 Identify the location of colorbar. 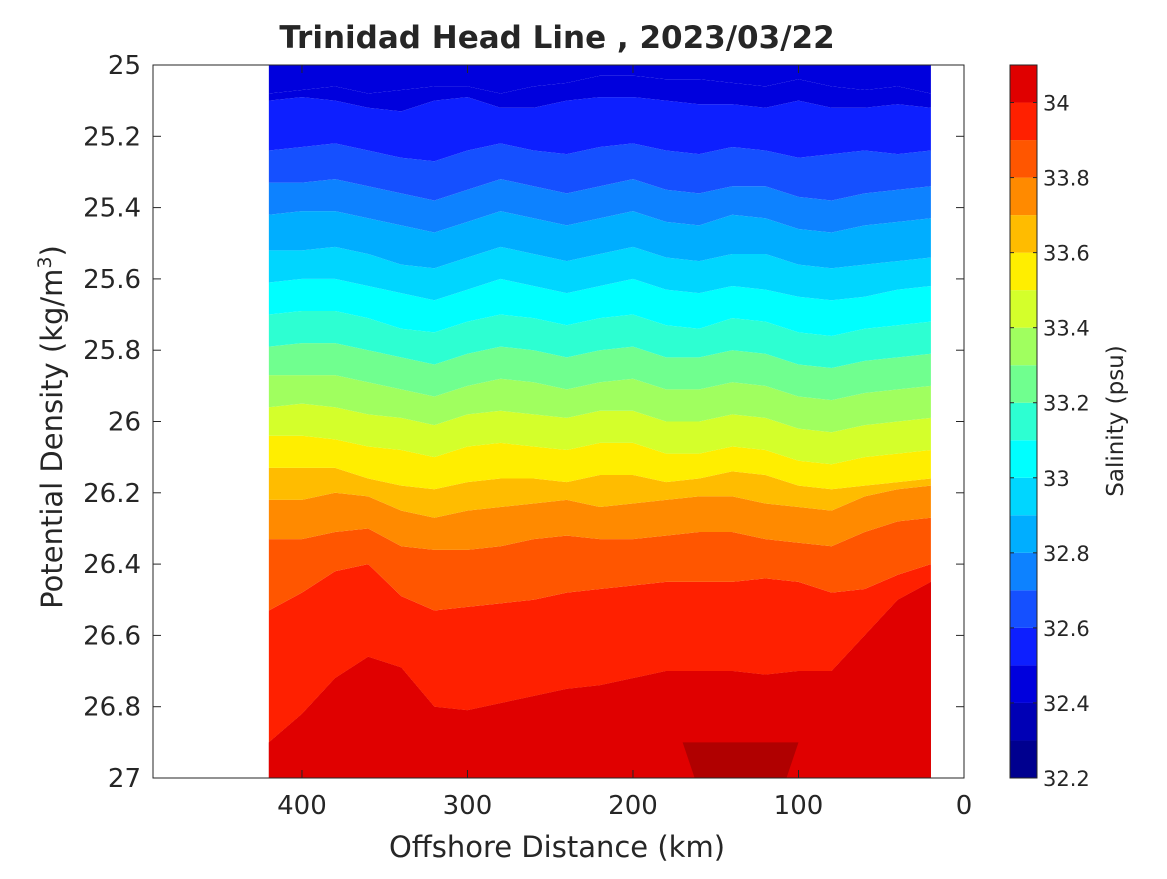
(1023, 421).